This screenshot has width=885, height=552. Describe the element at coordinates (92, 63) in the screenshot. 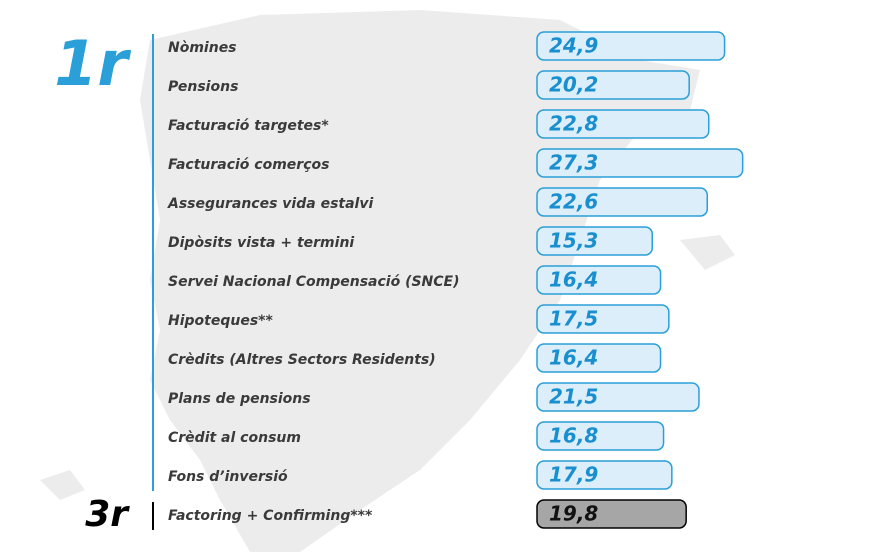

I see `rank-label: 1r` at that location.